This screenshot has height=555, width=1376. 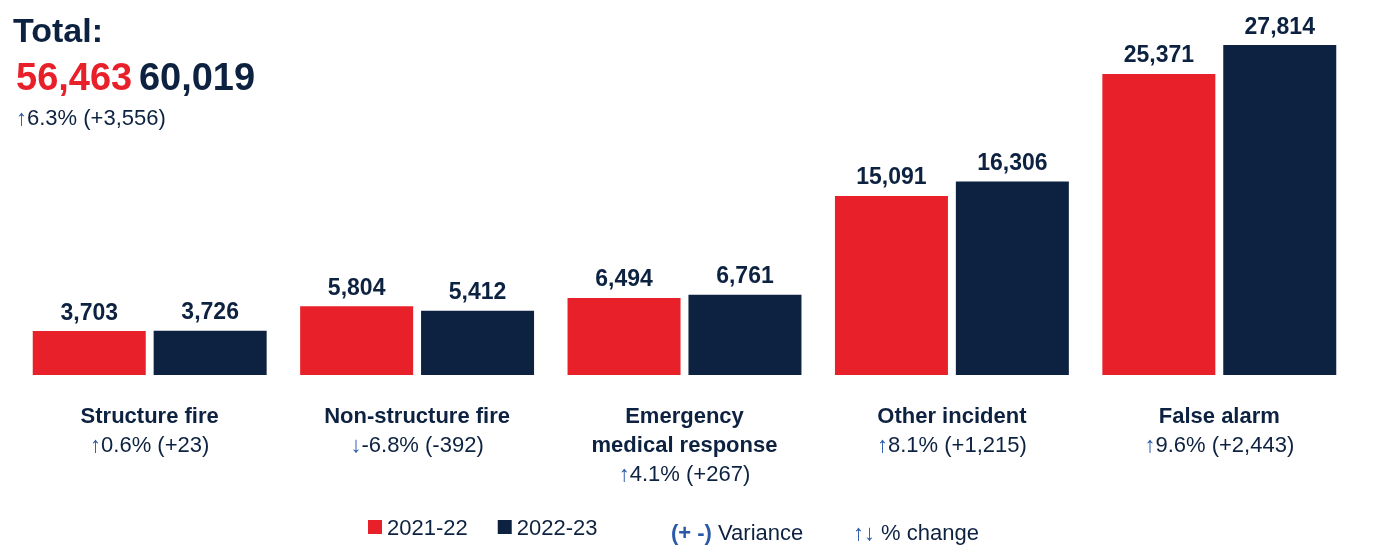 What do you see at coordinates (952, 415) in the screenshot?
I see `x-tick-label: Other incident` at bounding box center [952, 415].